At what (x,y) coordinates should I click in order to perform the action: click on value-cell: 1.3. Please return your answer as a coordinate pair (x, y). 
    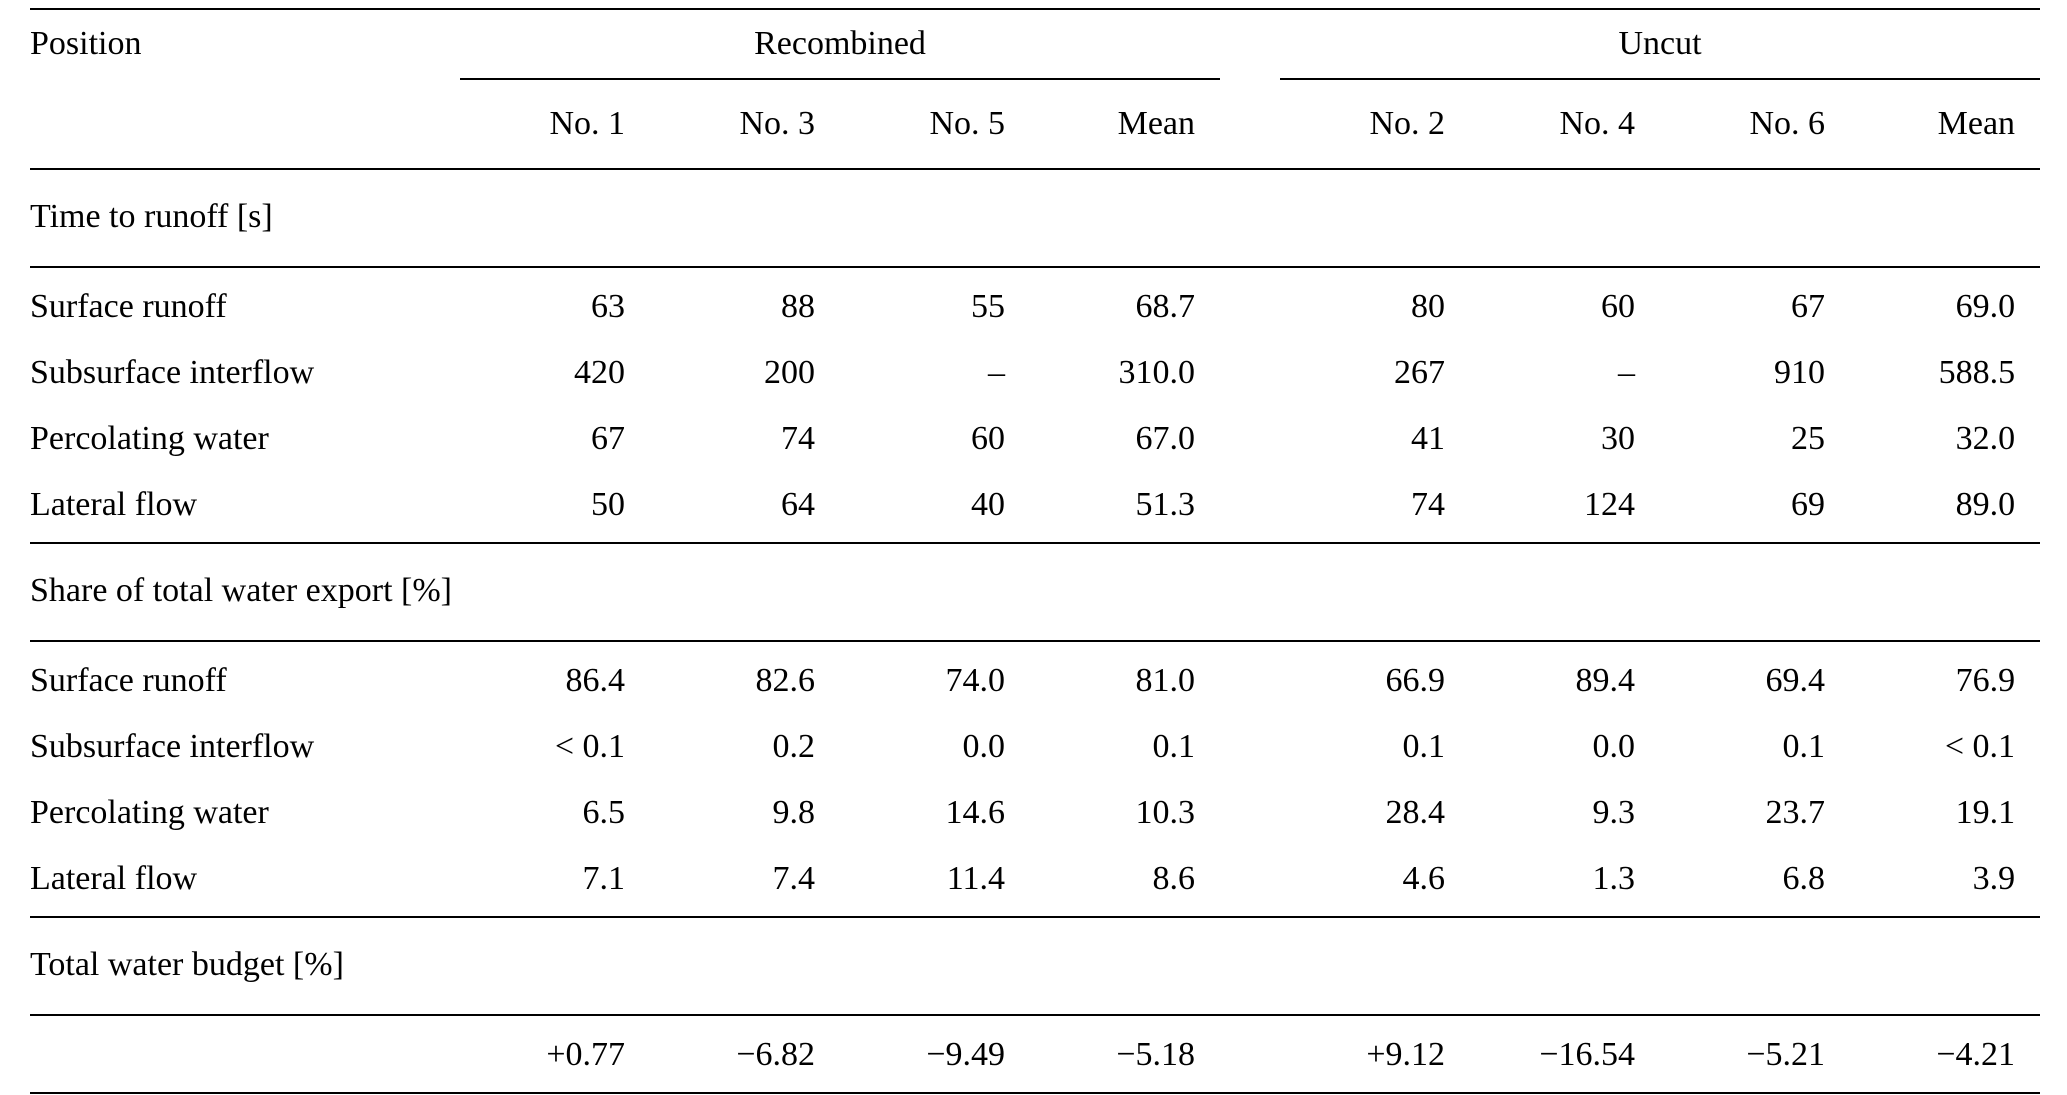
    Looking at the image, I should click on (1565, 882).